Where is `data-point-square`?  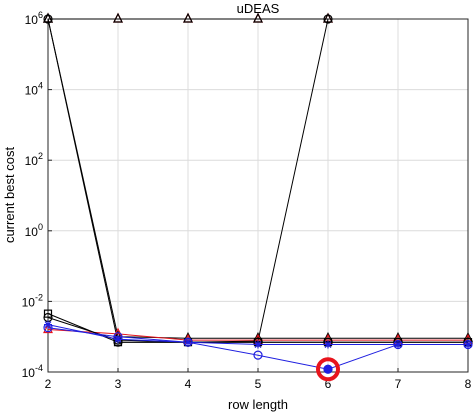
data-point-square is located at coordinates (48, 313).